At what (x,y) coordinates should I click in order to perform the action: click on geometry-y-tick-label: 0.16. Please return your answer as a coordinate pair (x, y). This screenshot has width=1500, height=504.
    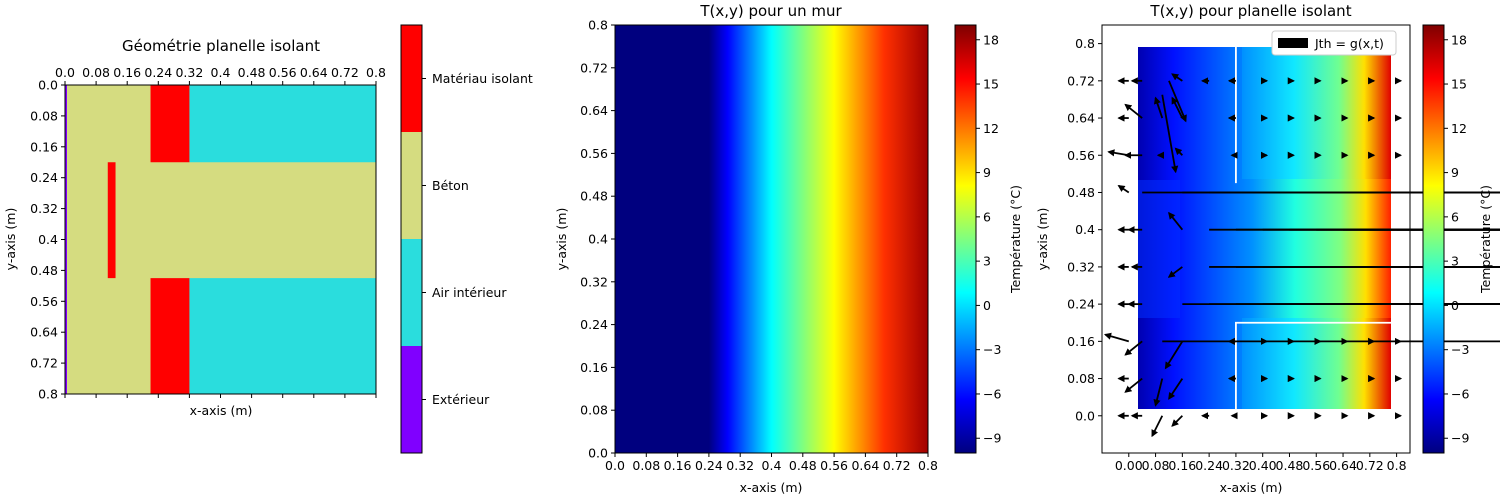
    Looking at the image, I should click on (44, 146).